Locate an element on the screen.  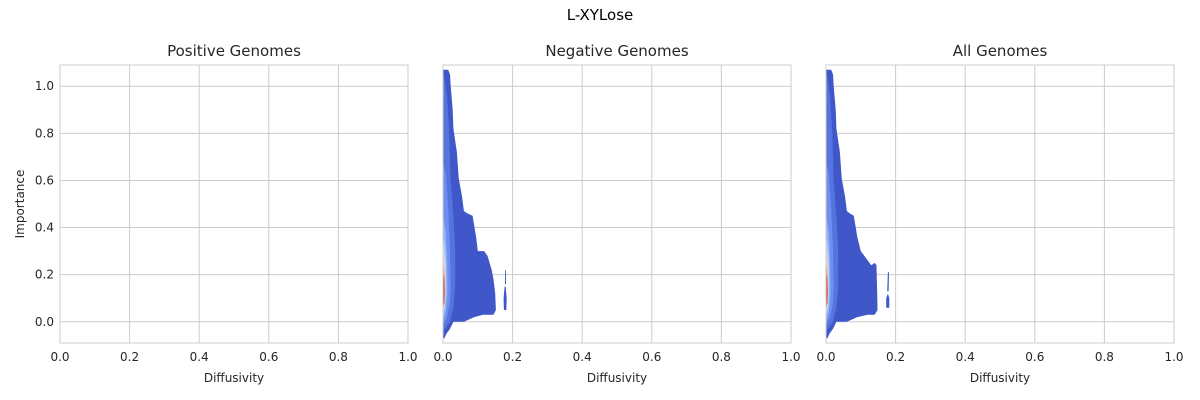
y-tick-label: 0.8 is located at coordinates (44, 133).